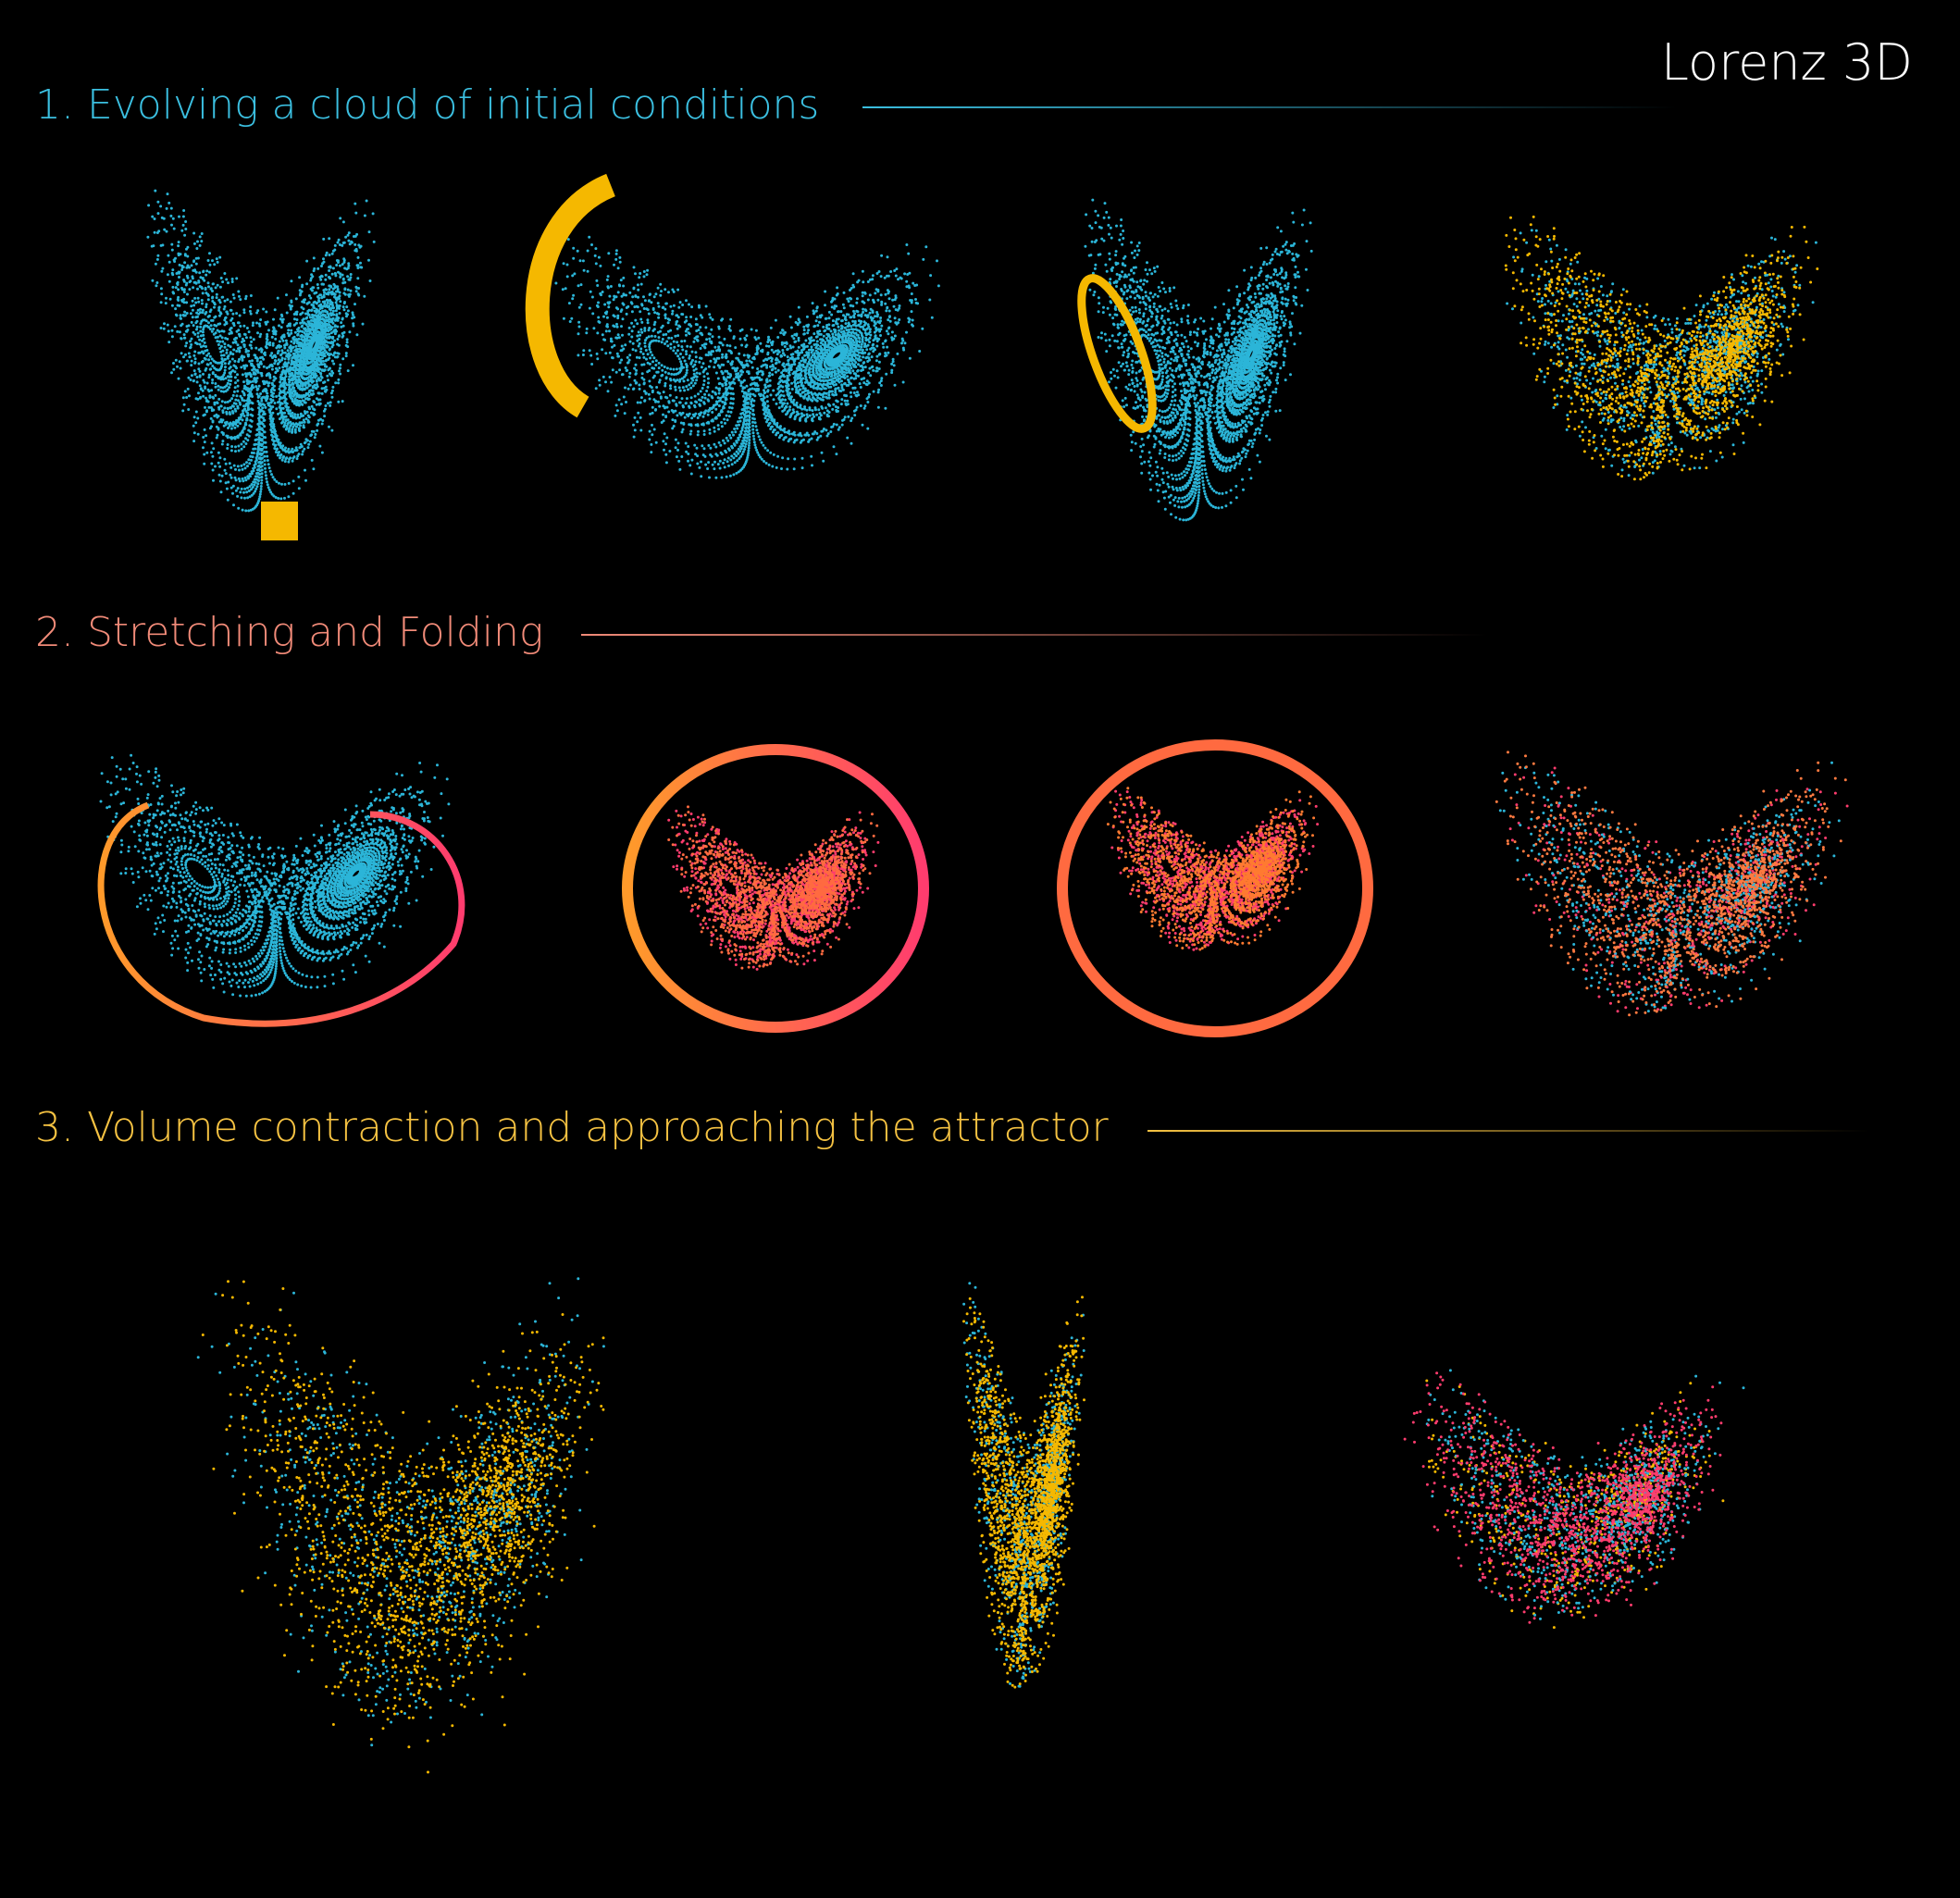 The height and width of the screenshot is (1898, 1960). Describe the element at coordinates (289, 632) in the screenshot. I see `section-heading: 2. Stretching and Folding` at that location.